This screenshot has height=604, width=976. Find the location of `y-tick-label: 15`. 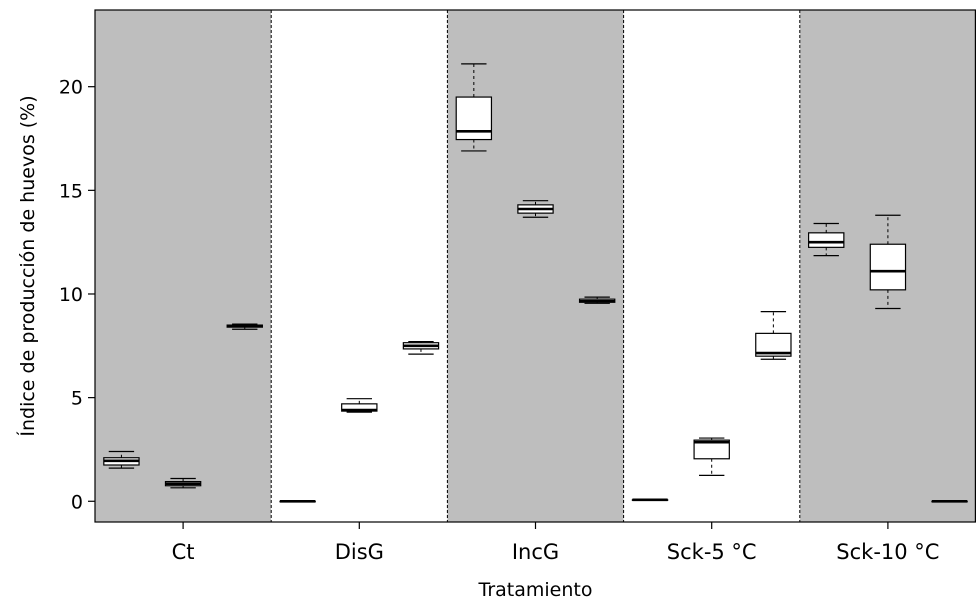

y-tick-label: 15 is located at coordinates (71, 191).